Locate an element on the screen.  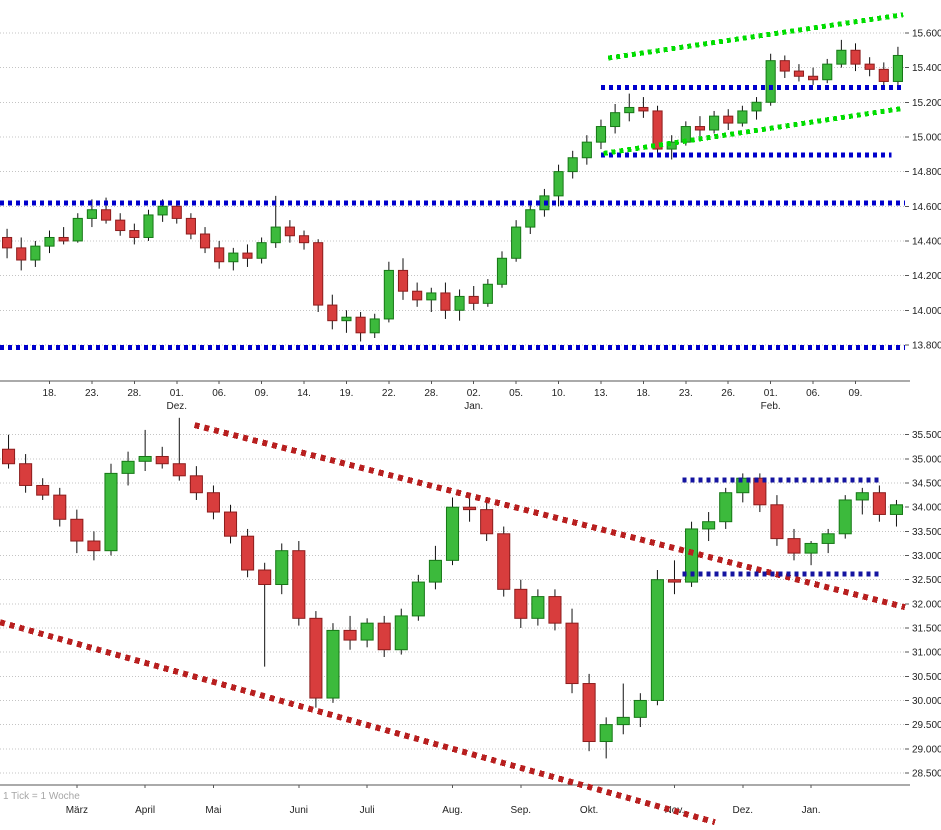
y-axis-label: 14.600 is located at coordinates (926, 207).